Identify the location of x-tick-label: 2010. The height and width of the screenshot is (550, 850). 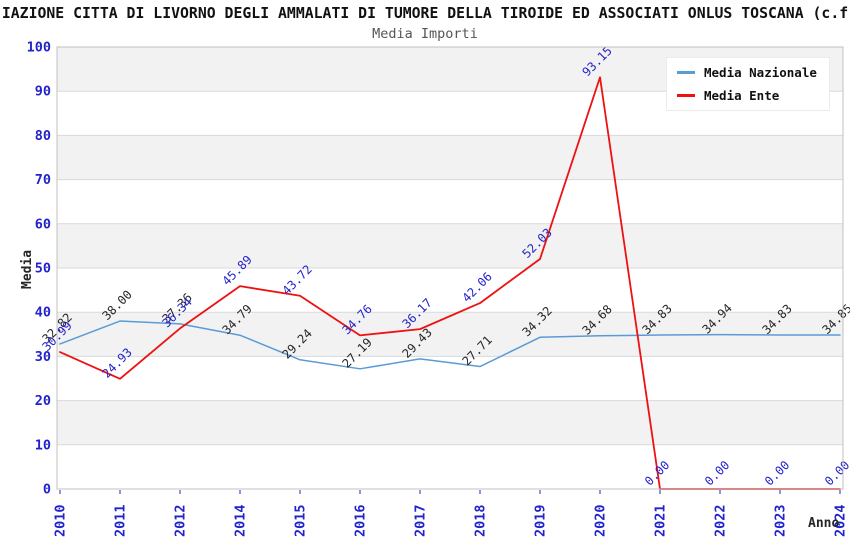
(61, 520).